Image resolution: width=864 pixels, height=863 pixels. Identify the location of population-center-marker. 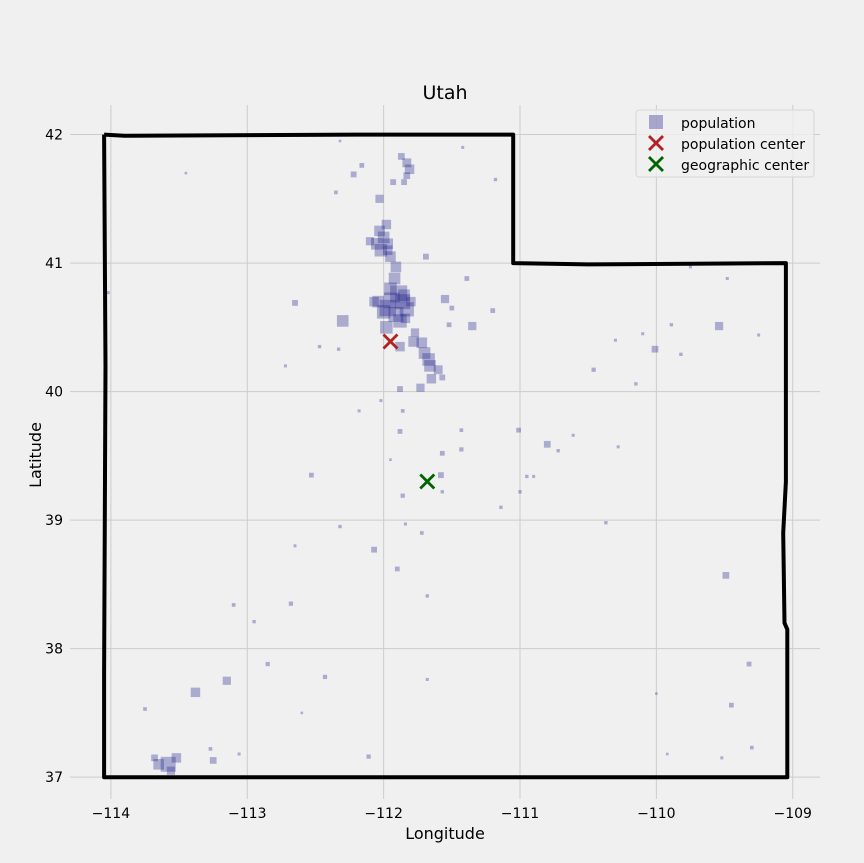
(390, 341).